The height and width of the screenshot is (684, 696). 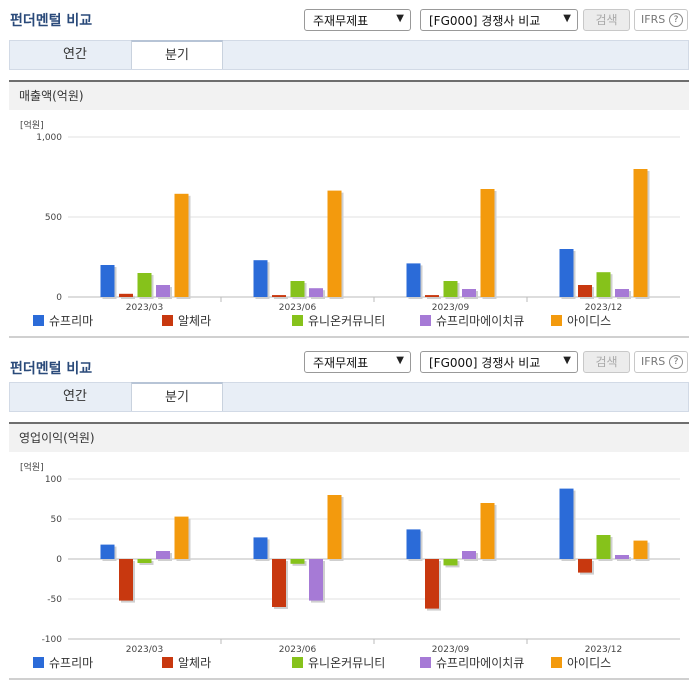 What do you see at coordinates (54, 600) in the screenshot?
I see `y-tick-label: -50` at bounding box center [54, 600].